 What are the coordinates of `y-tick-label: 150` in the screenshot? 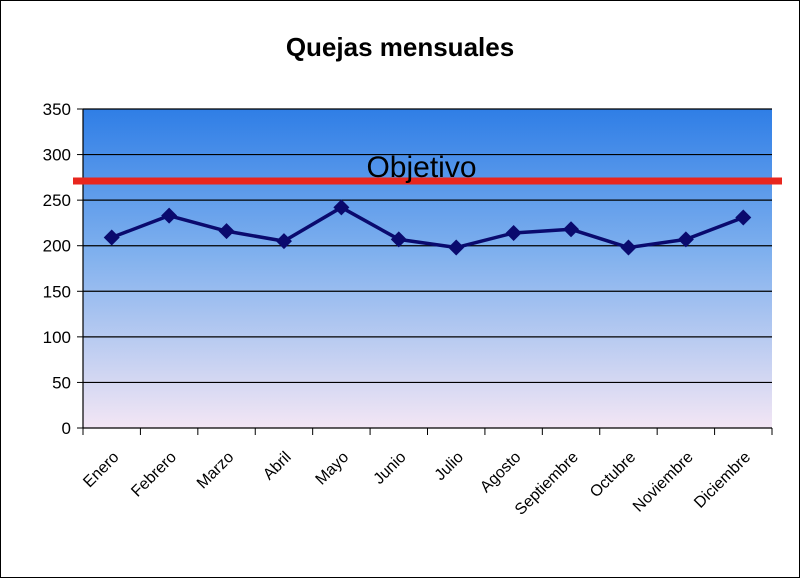 It's located at (57, 291).